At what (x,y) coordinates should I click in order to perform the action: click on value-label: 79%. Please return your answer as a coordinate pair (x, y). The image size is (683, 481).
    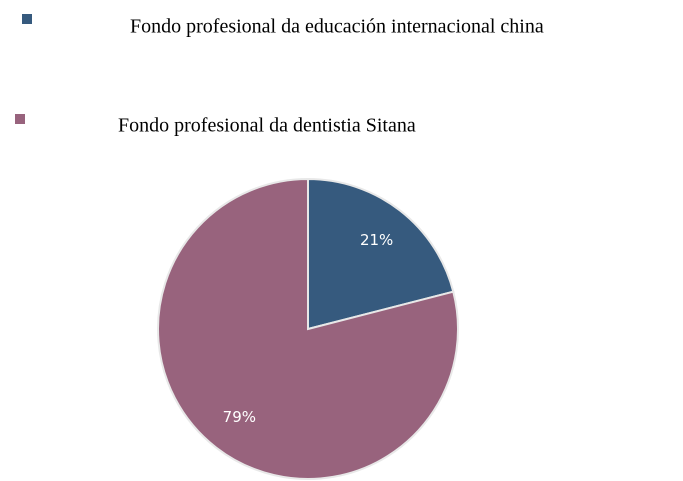
    Looking at the image, I should click on (239, 417).